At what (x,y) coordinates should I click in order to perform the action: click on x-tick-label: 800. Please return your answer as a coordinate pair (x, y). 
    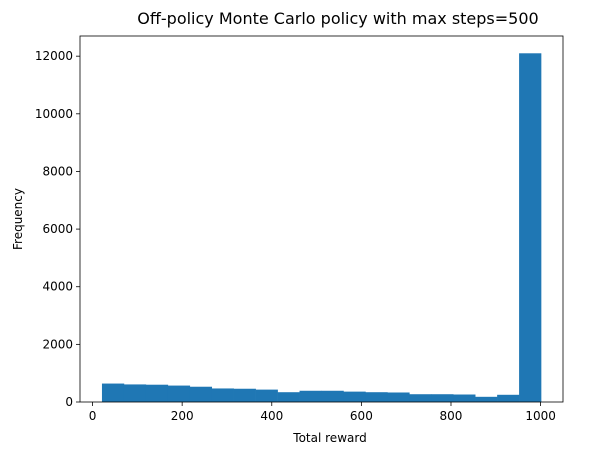
    Looking at the image, I should click on (451, 416).